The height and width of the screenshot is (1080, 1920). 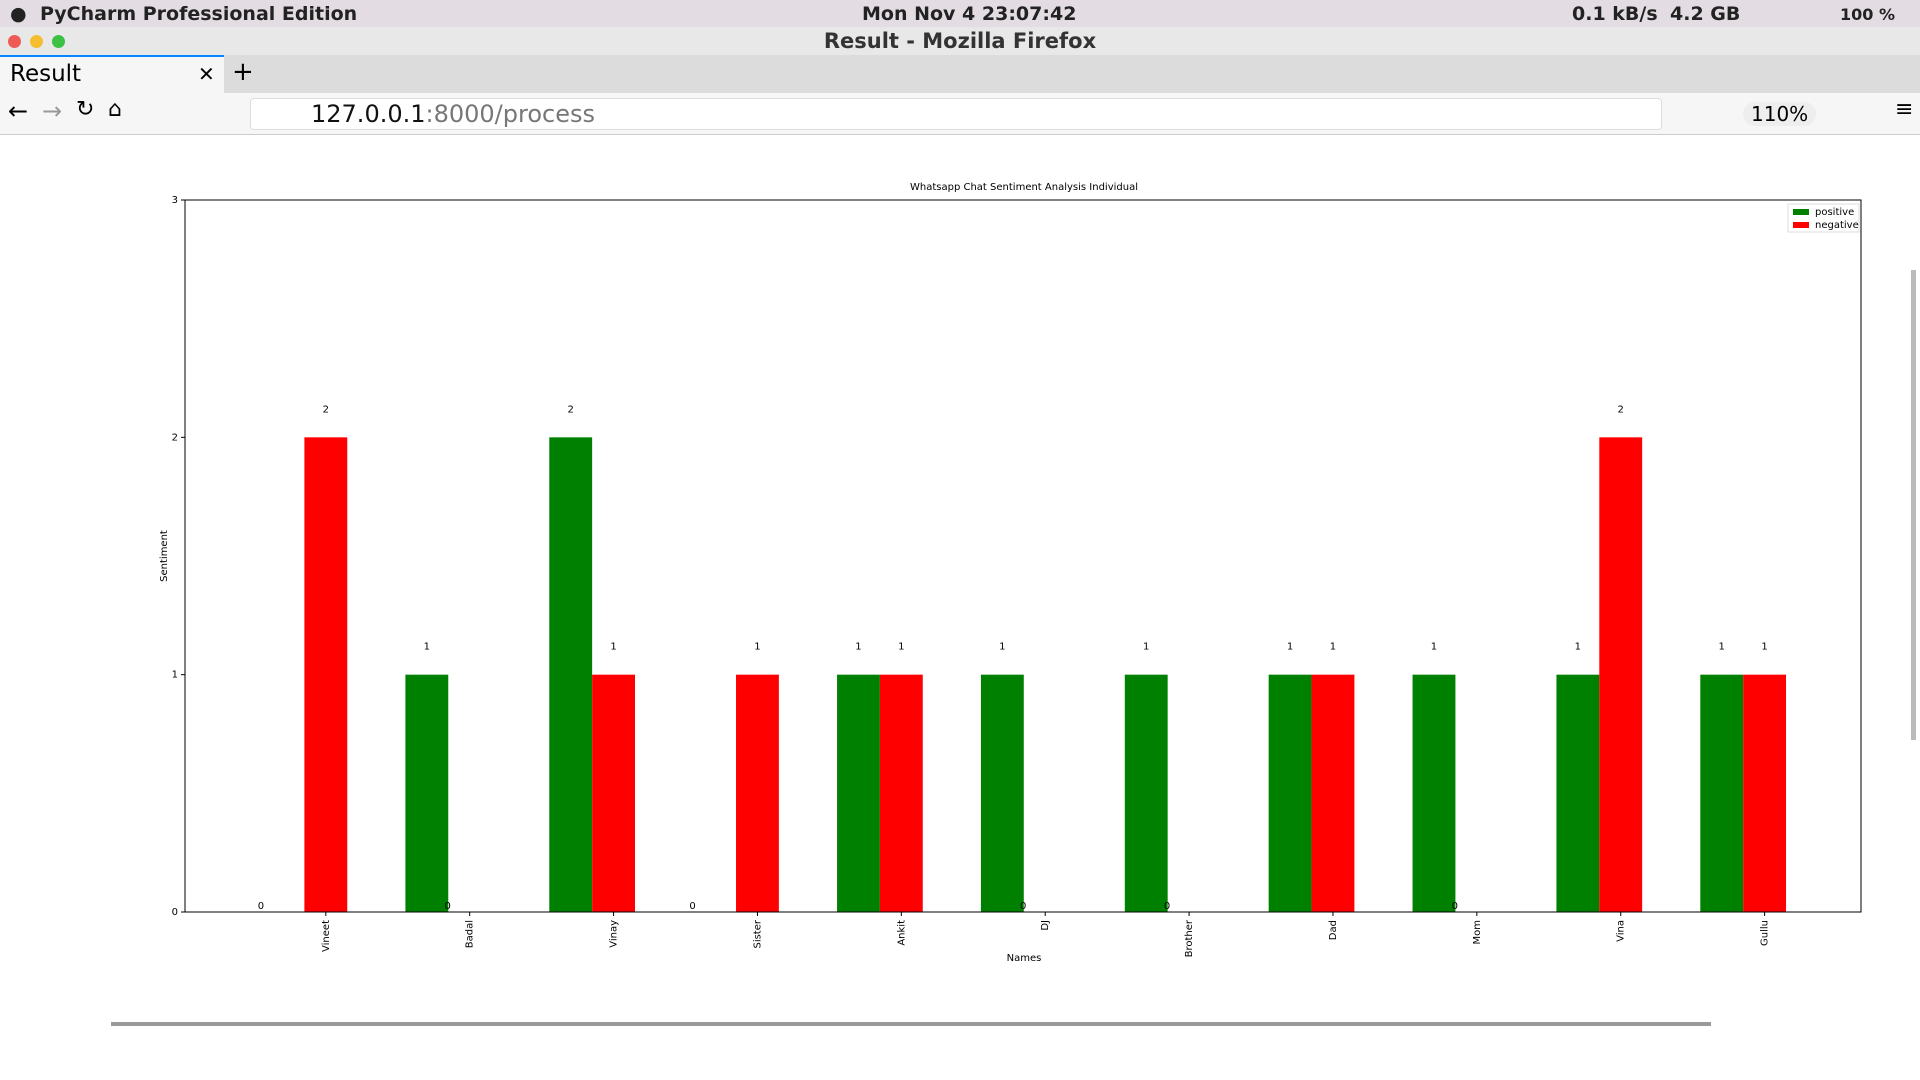 I want to click on battery: 100 %, so click(x=1867, y=14).